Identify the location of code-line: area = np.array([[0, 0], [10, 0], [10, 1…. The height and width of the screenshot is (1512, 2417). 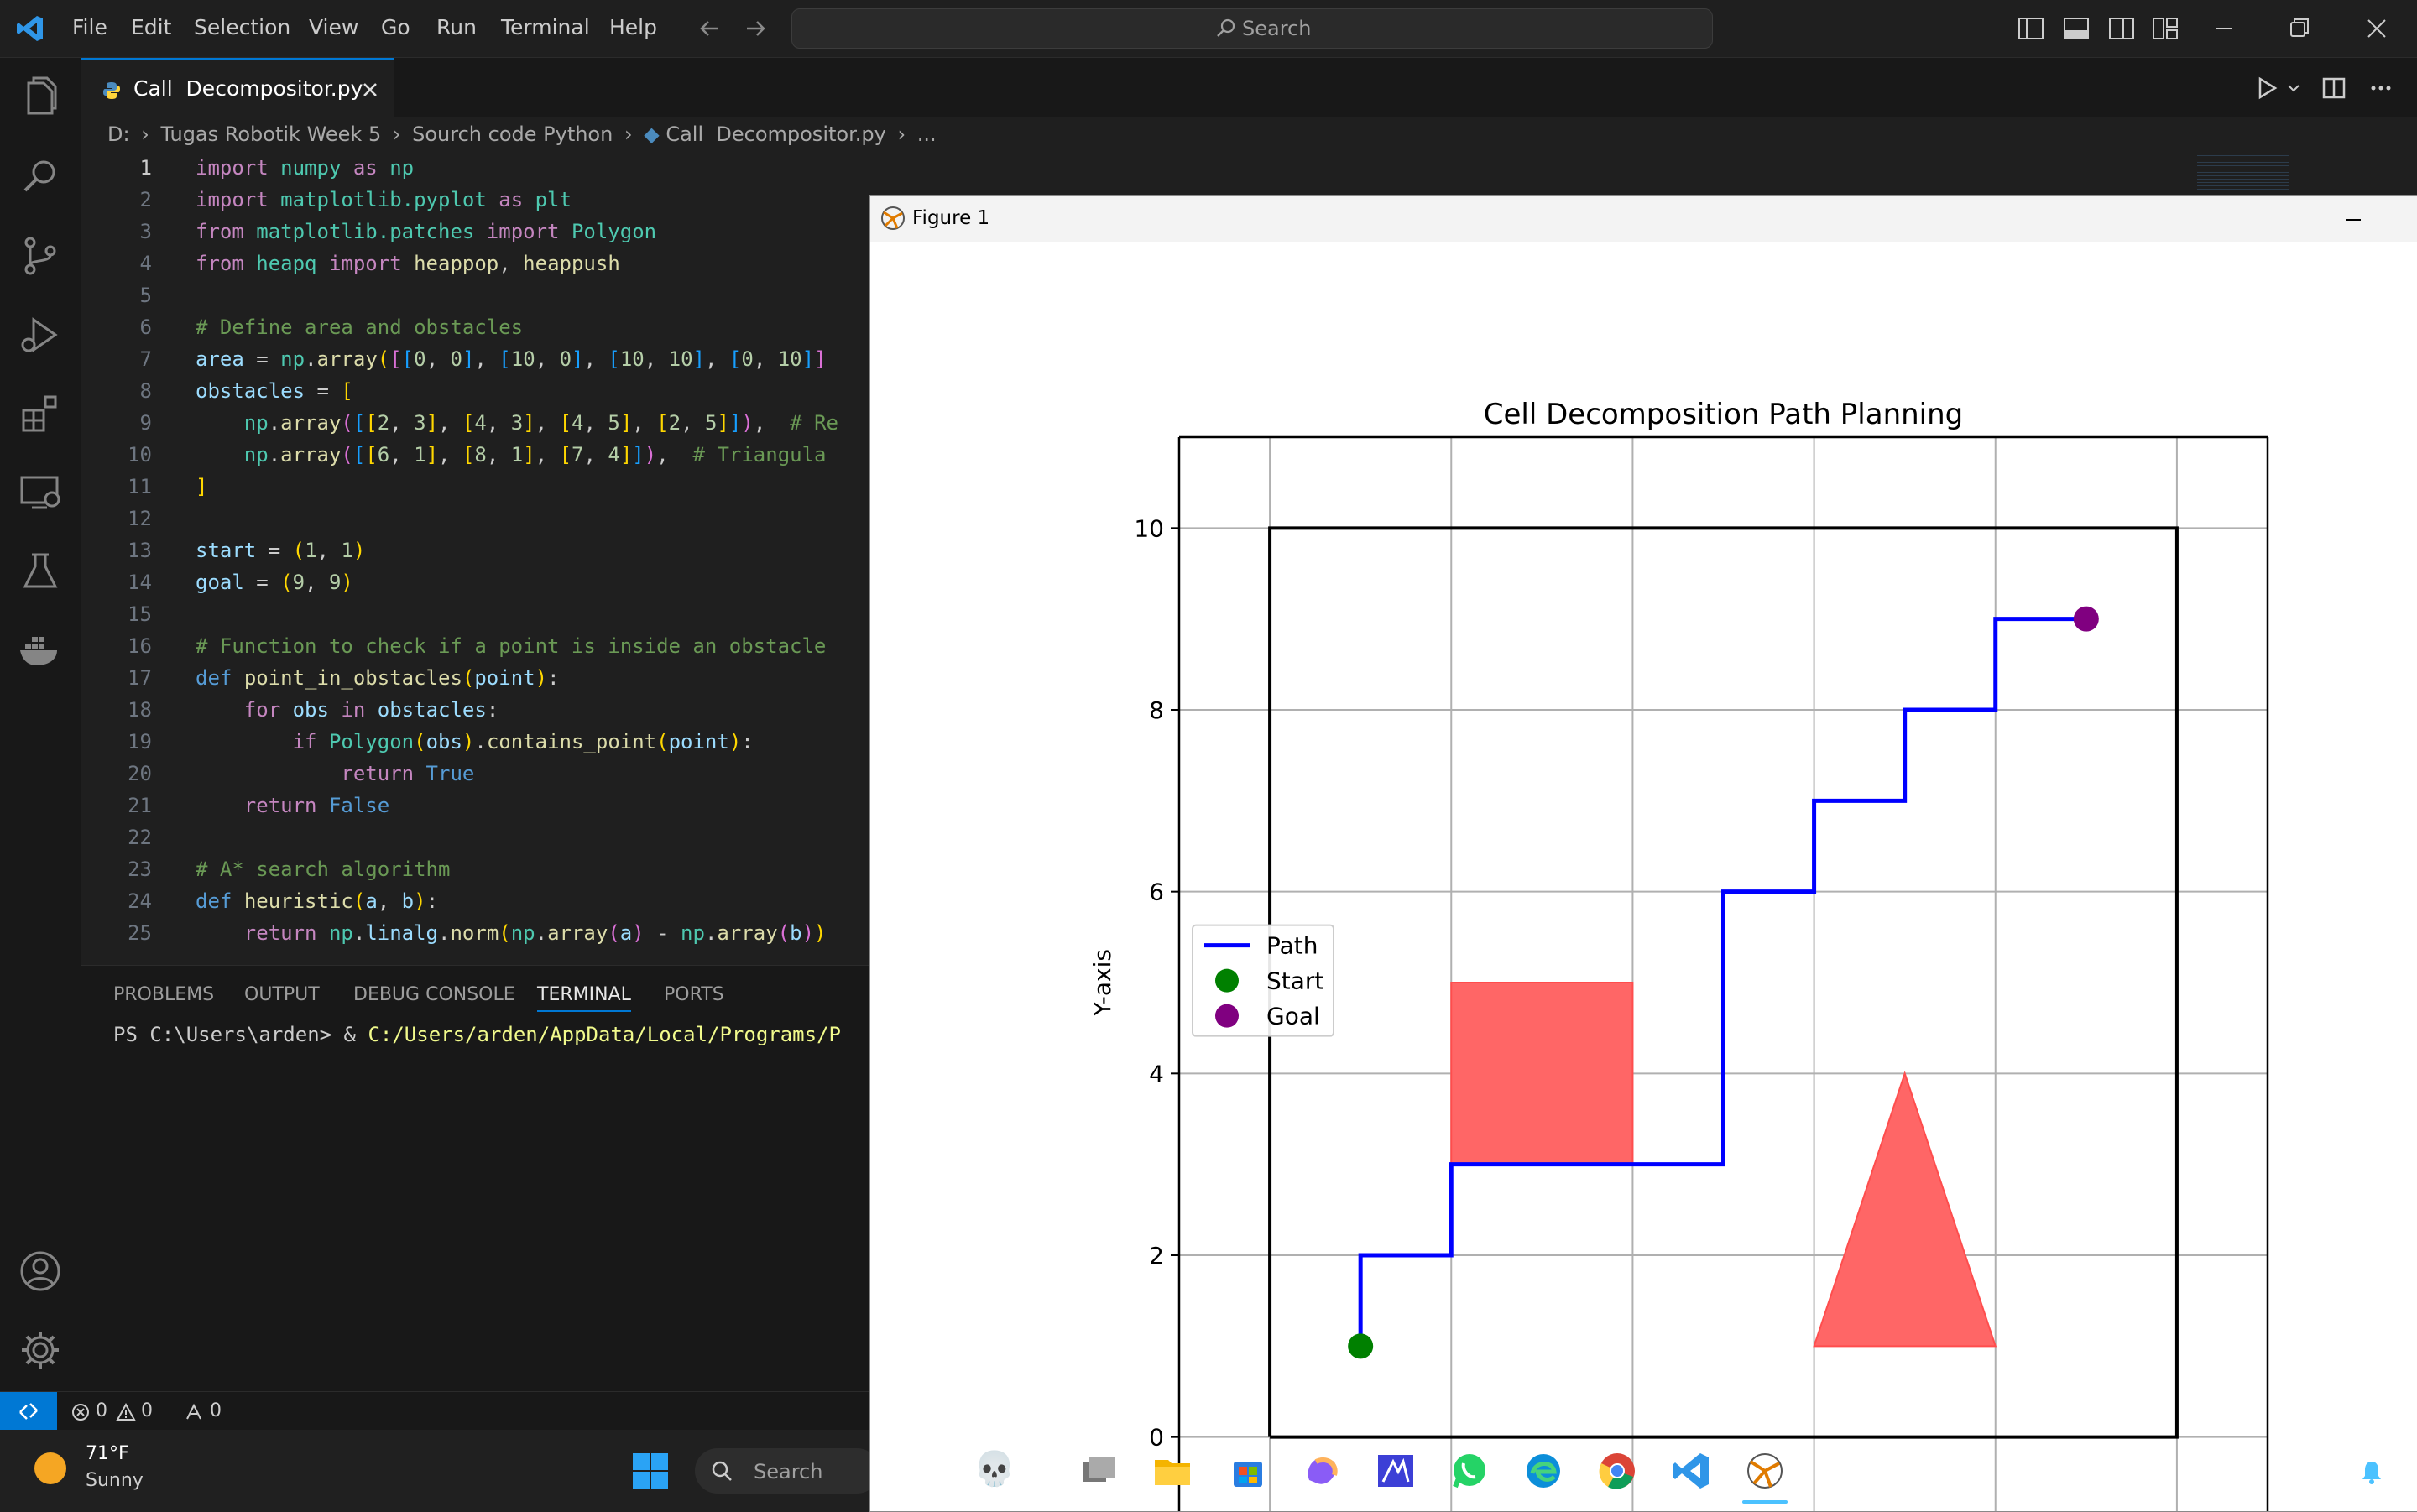
(511, 359).